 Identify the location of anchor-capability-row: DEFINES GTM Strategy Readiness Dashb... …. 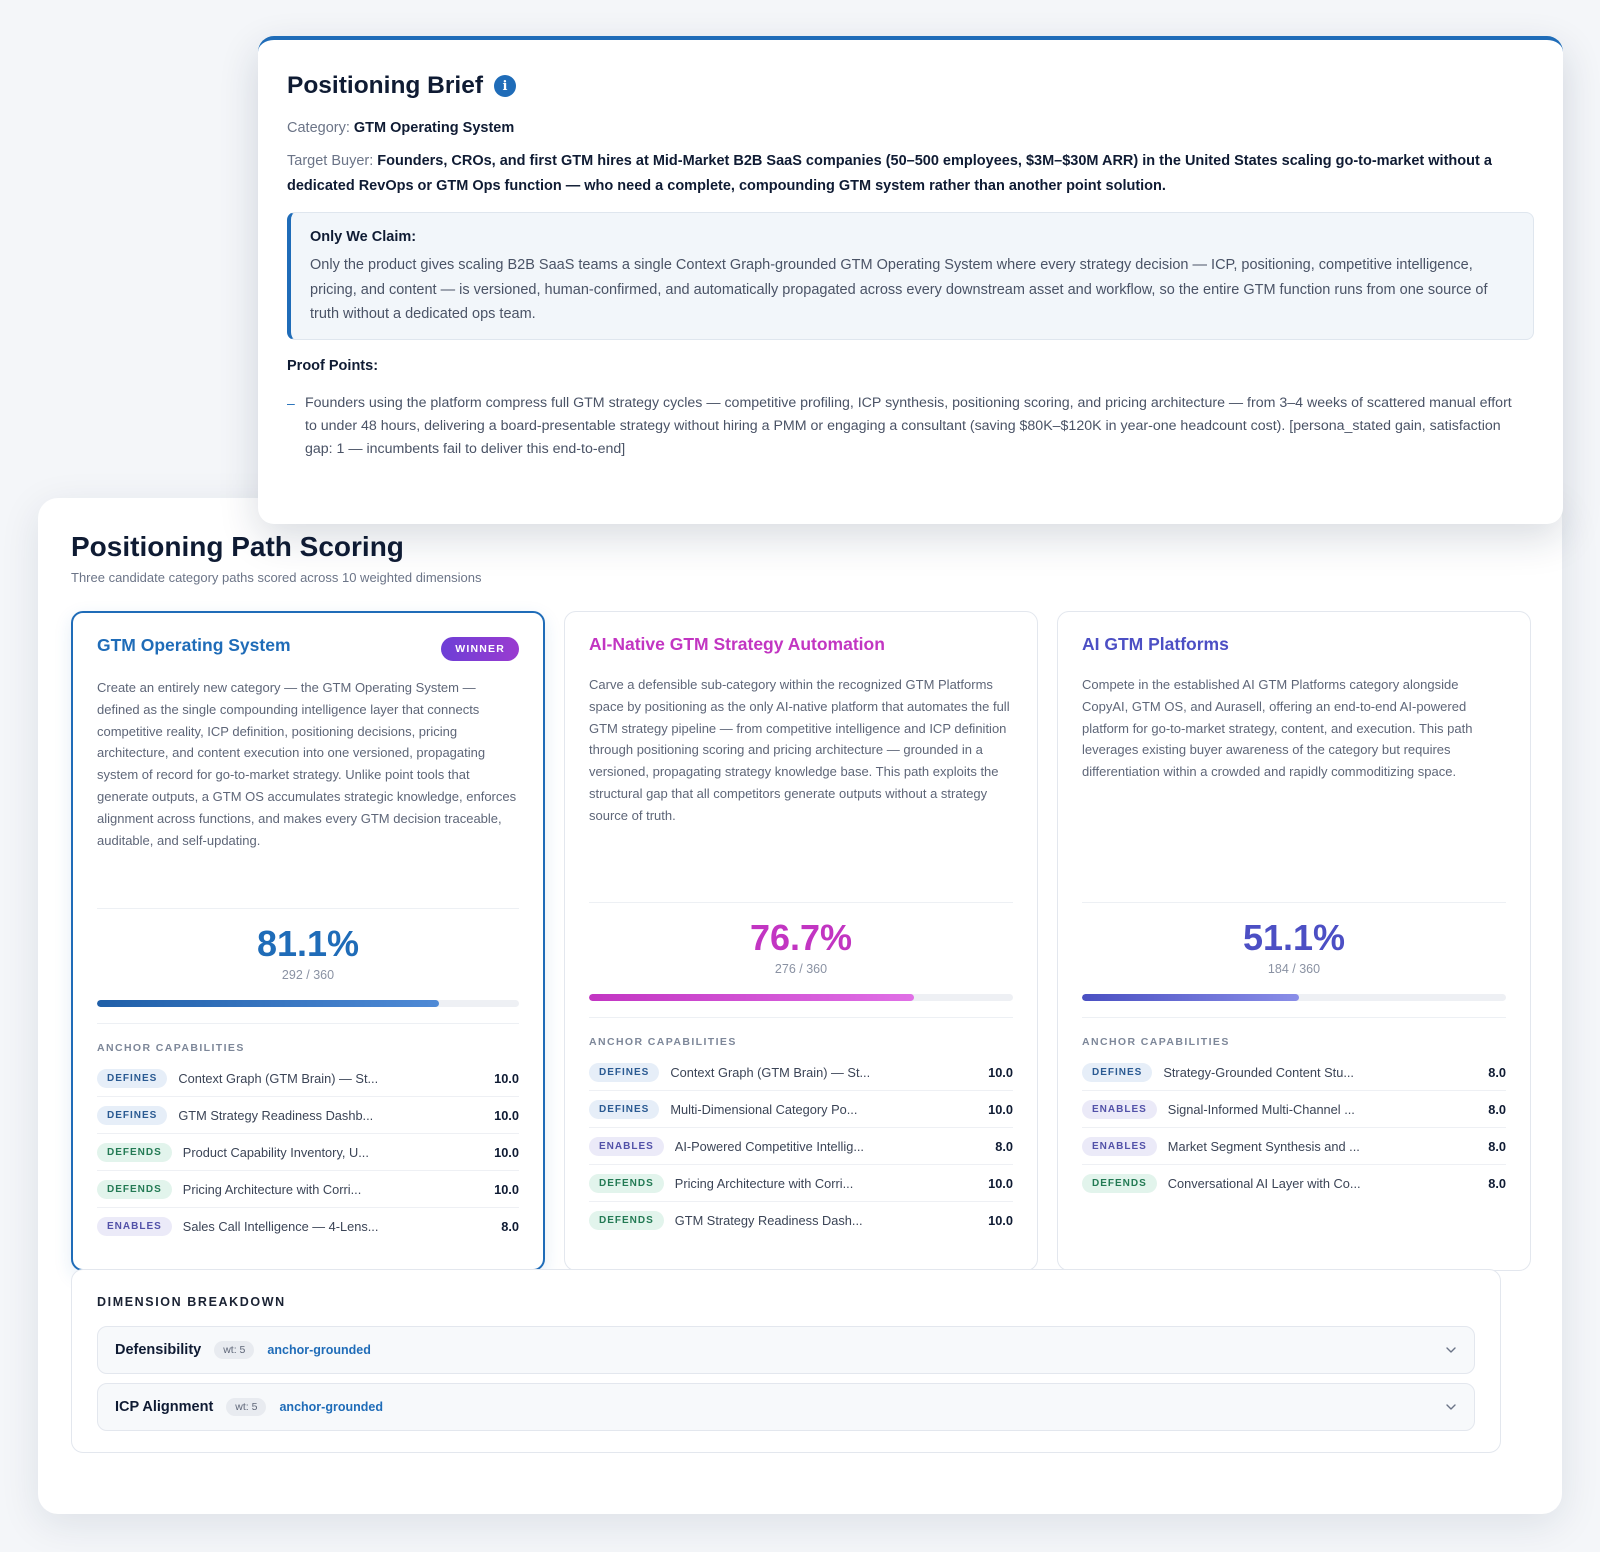
(308, 1115).